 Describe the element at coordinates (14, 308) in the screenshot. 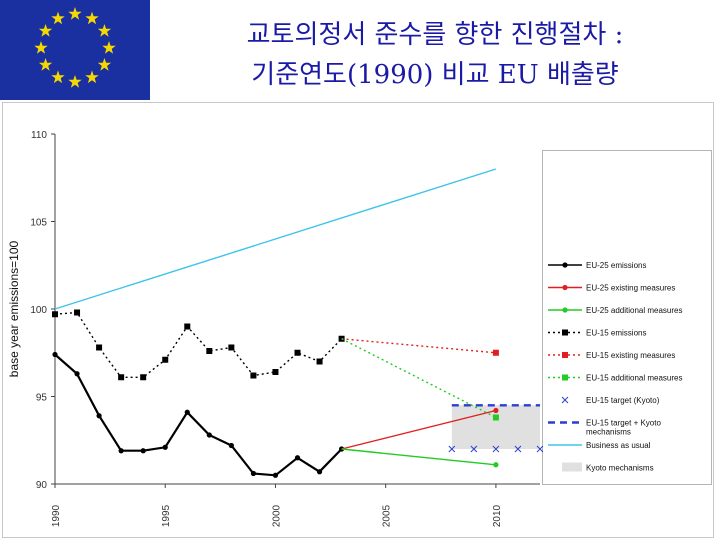

I see `y-axis-label: base year emissions=100` at that location.